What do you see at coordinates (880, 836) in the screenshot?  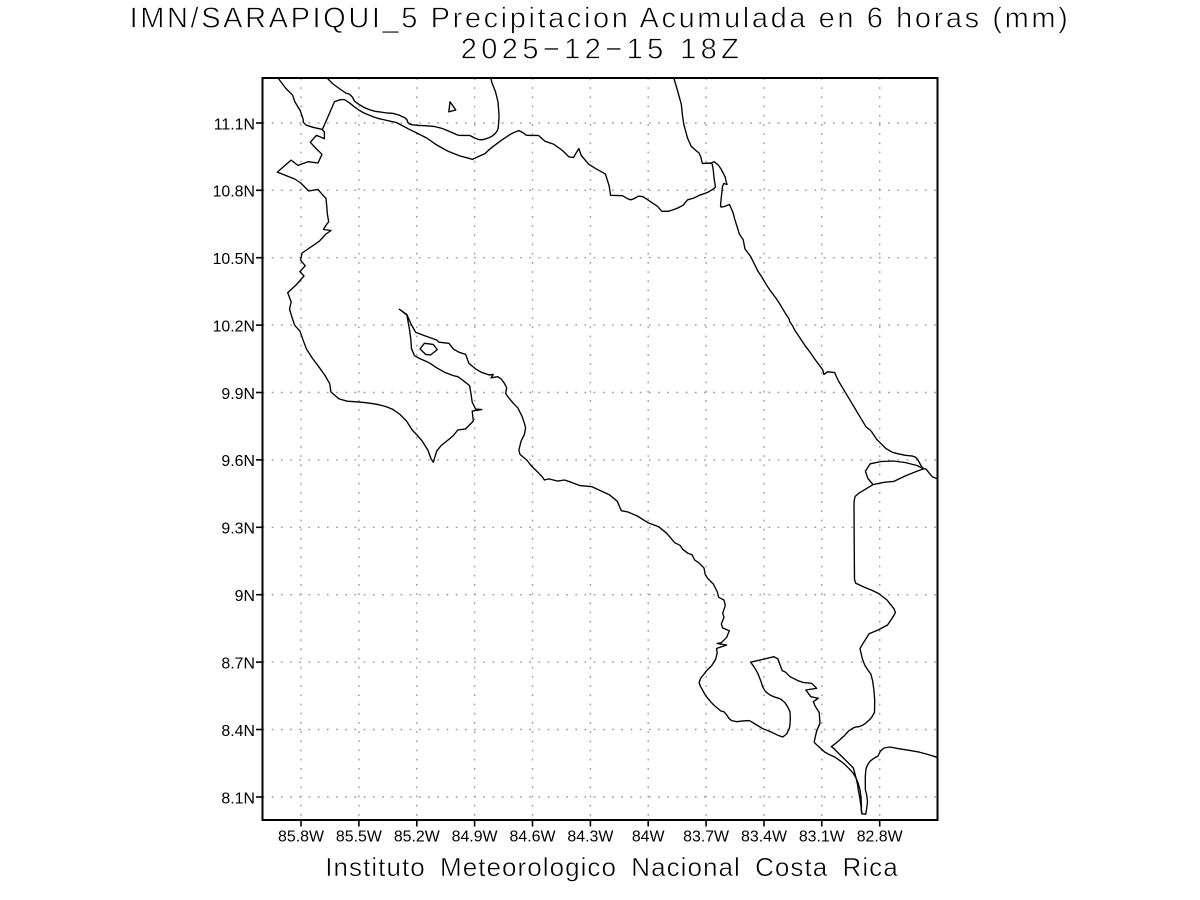 I see `svg-text: 82.8W` at bounding box center [880, 836].